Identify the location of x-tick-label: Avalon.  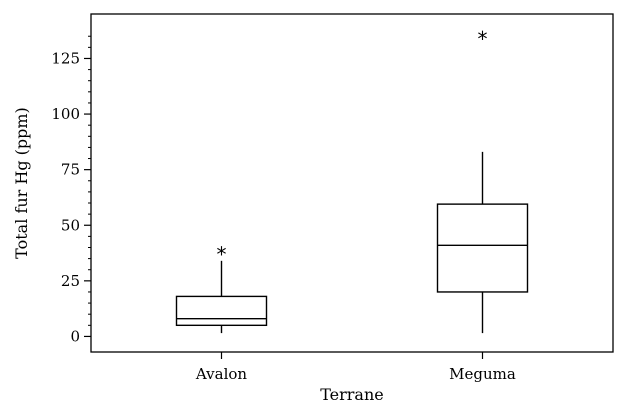
(221, 374).